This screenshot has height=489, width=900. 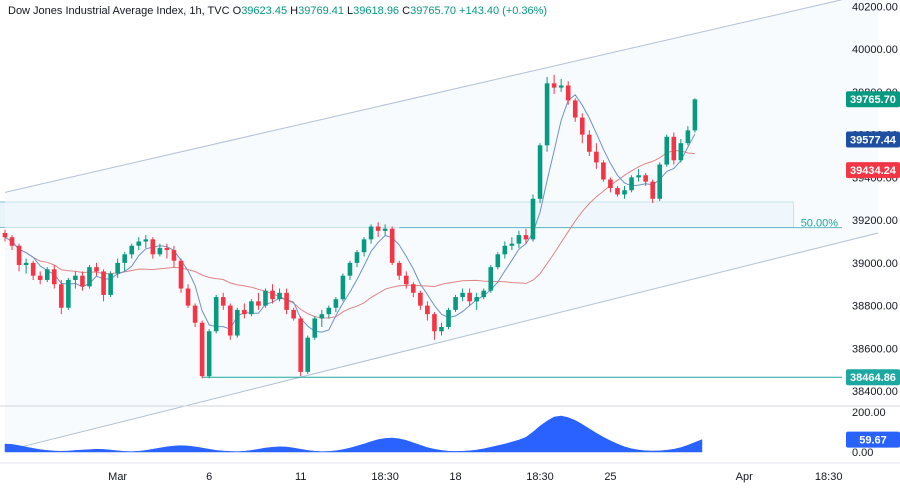 What do you see at coordinates (294, 11) in the screenshot?
I see `high-label: H` at bounding box center [294, 11].